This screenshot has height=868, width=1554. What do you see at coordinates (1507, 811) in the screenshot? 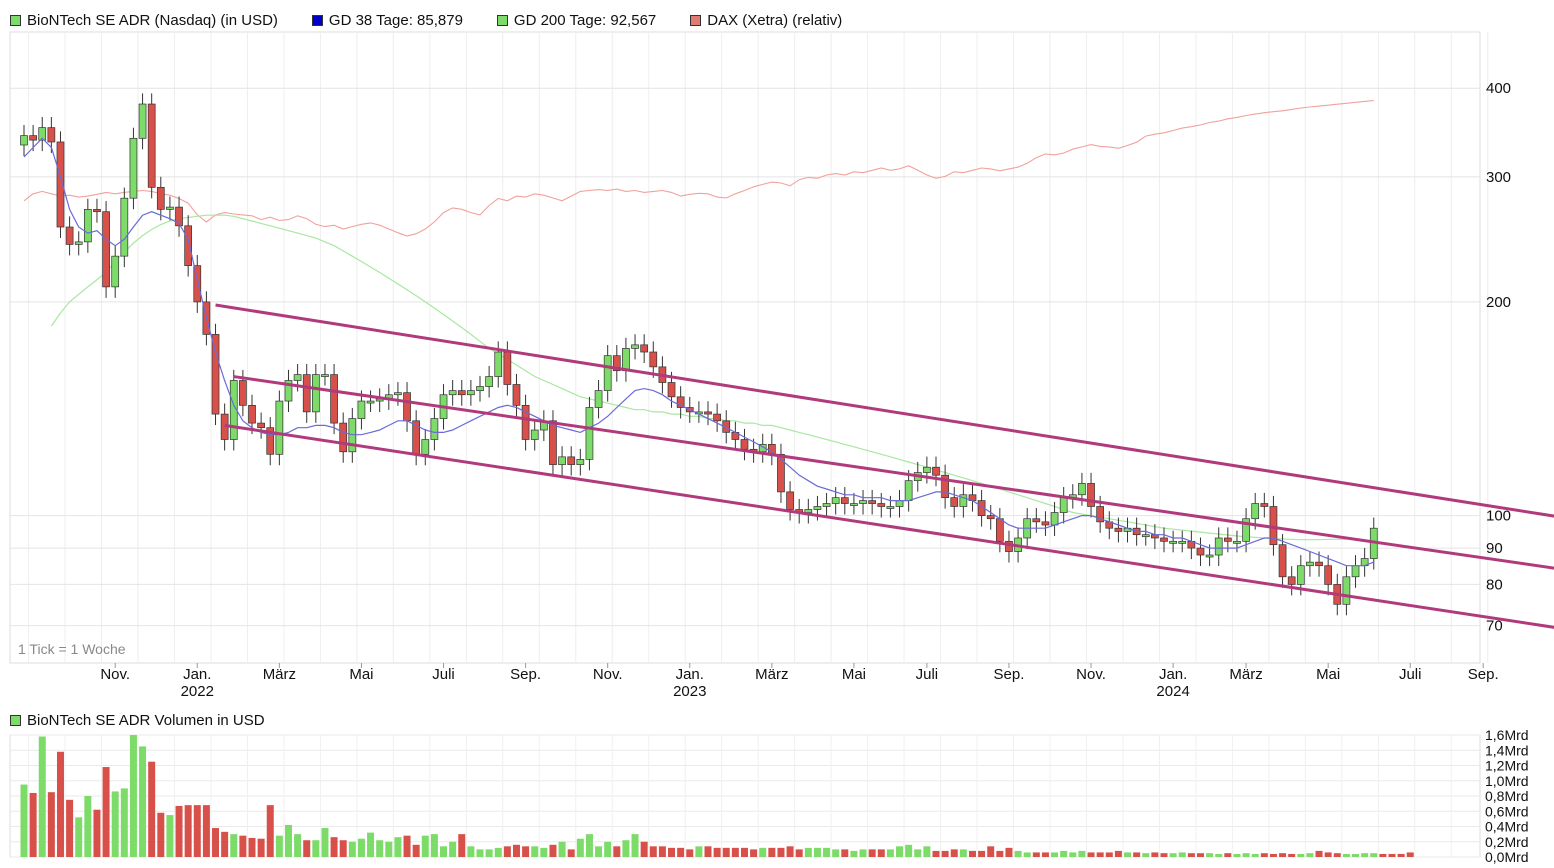
I see `volume-tick-label: 0,6Mrd` at bounding box center [1507, 811].